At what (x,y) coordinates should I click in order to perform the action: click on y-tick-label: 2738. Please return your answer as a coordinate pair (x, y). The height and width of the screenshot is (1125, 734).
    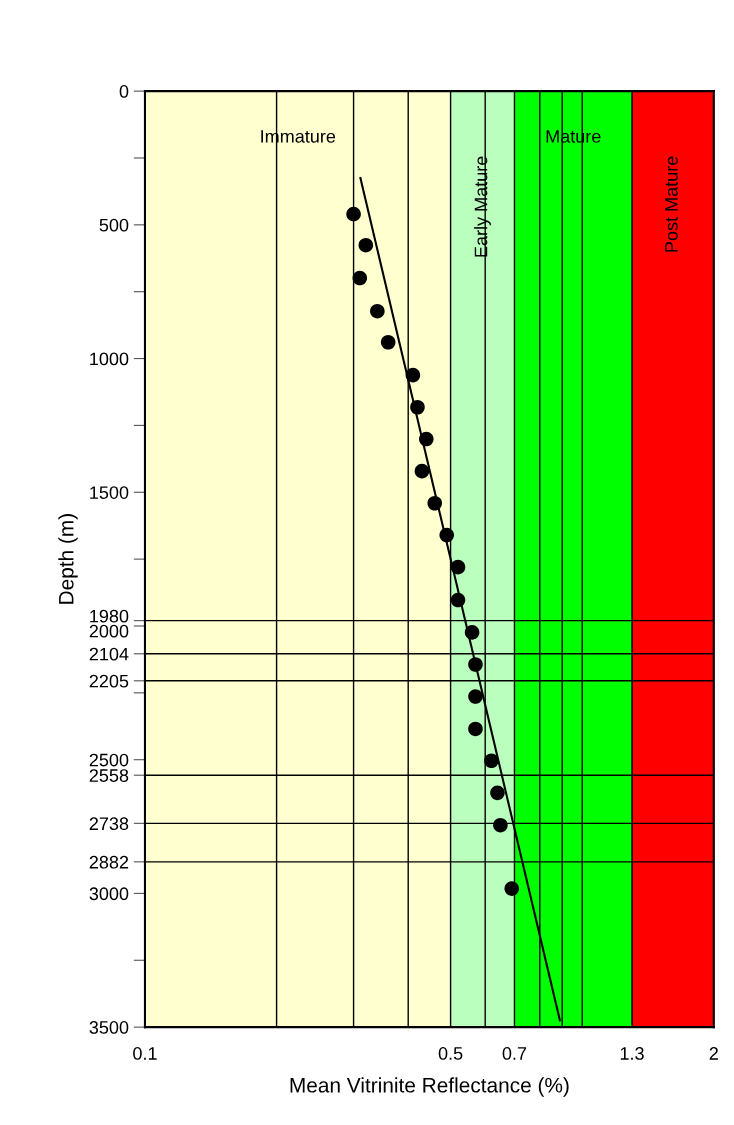
    Looking at the image, I should click on (109, 824).